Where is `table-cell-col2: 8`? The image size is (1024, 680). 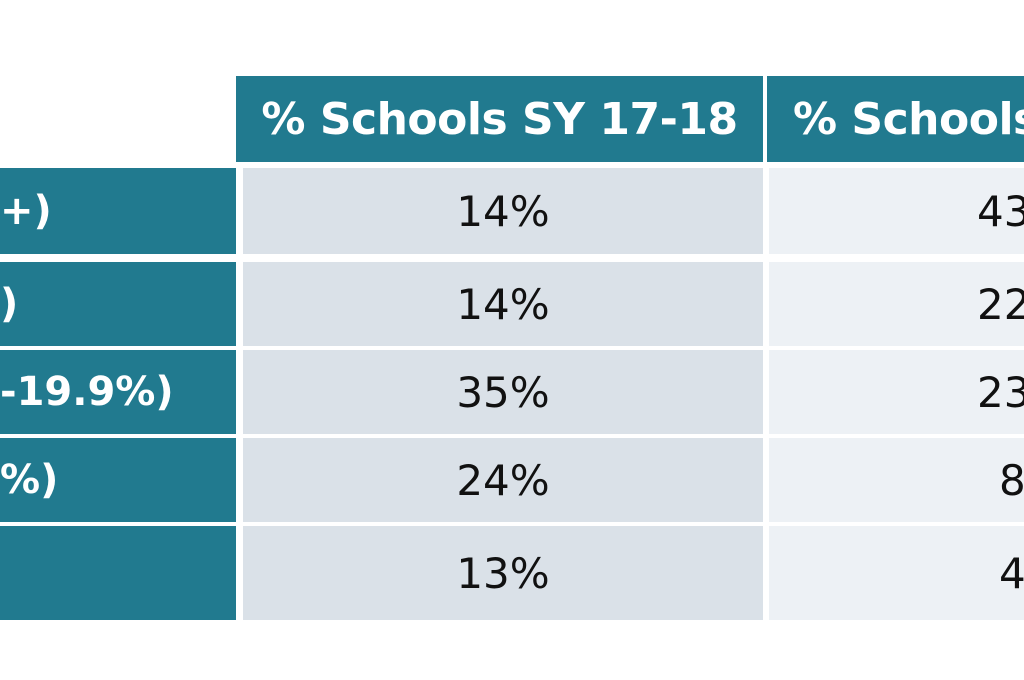
table-cell-col2: 8 is located at coordinates (896, 480).